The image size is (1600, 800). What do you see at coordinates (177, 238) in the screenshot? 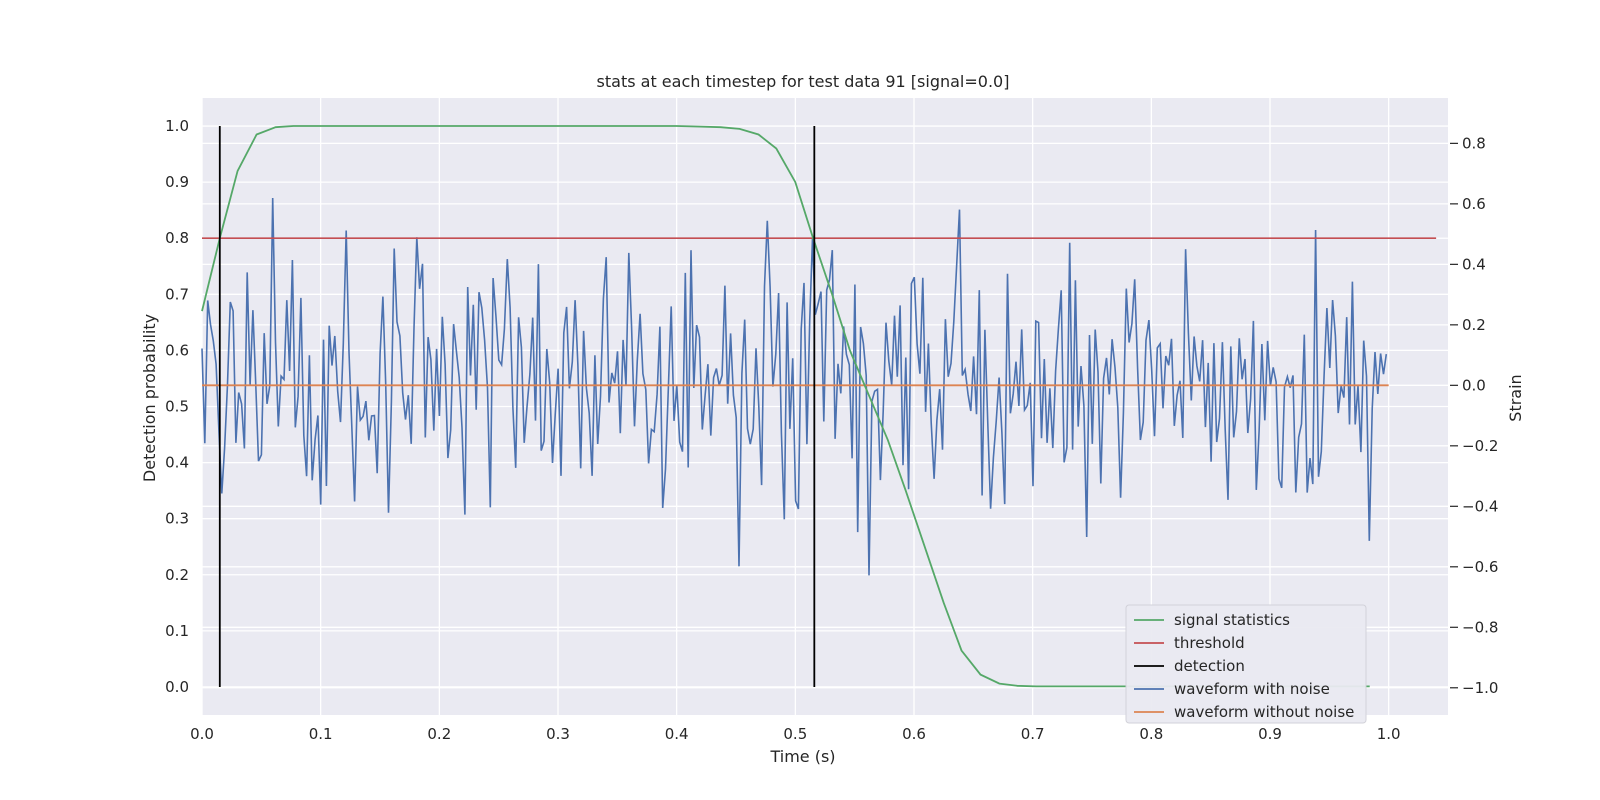
I see `y-tick-label: 0.8` at bounding box center [177, 238].